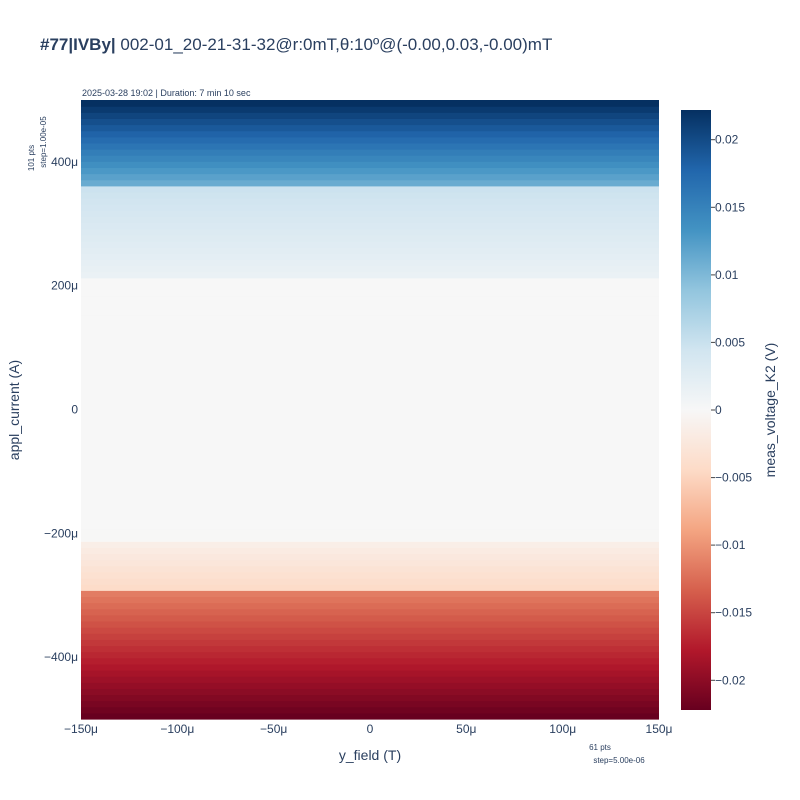  Describe the element at coordinates (74, 410) in the screenshot. I see `y-tick-label: 0` at that location.